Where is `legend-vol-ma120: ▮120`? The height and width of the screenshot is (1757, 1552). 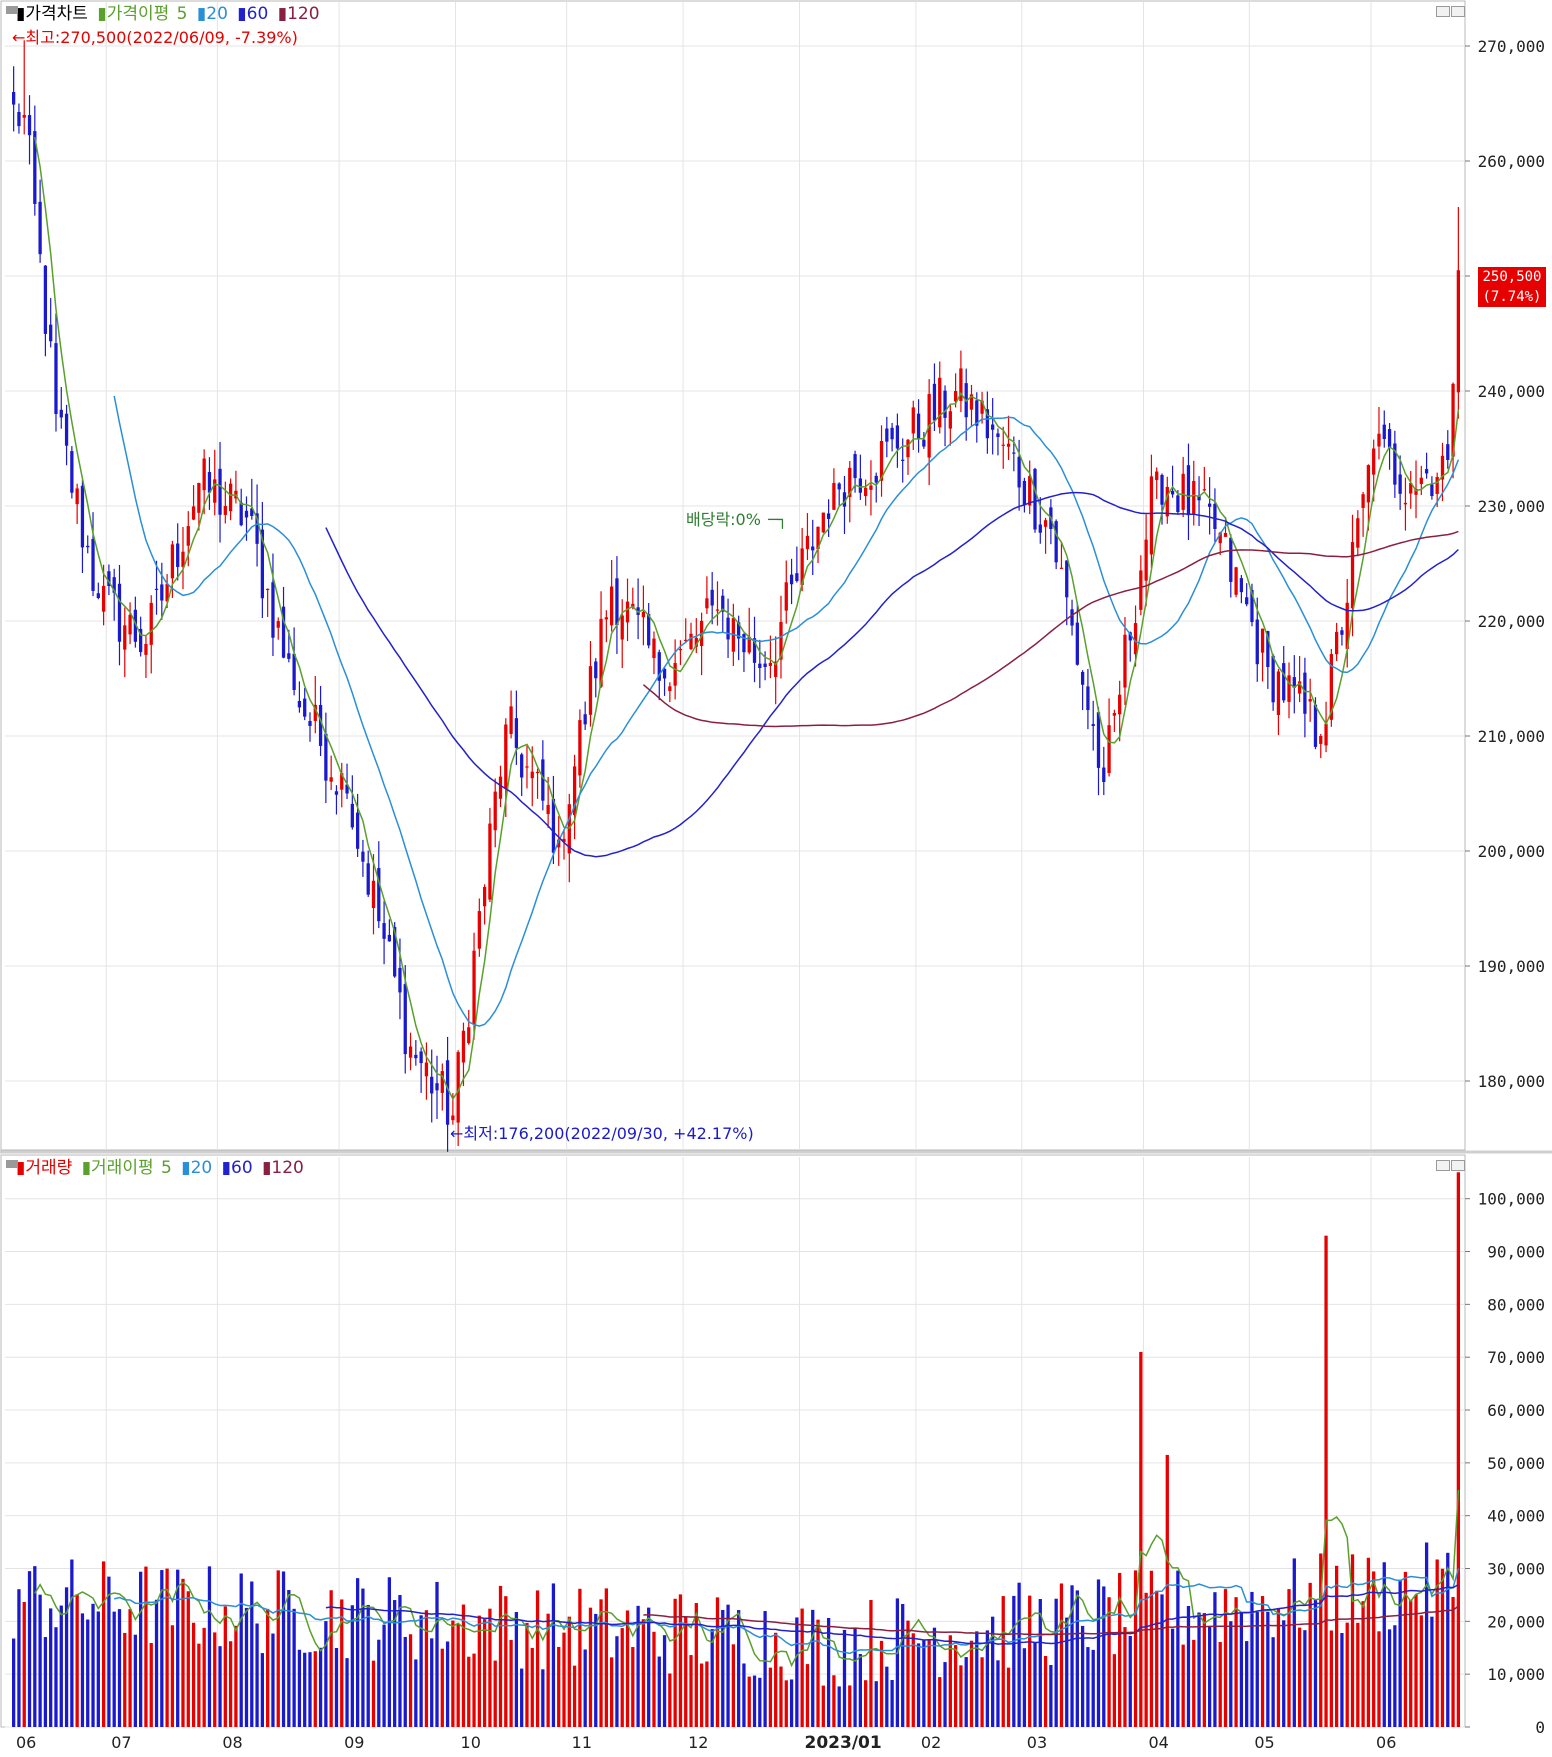 legend-vol-ma120: ▮120 is located at coordinates (283, 1168).